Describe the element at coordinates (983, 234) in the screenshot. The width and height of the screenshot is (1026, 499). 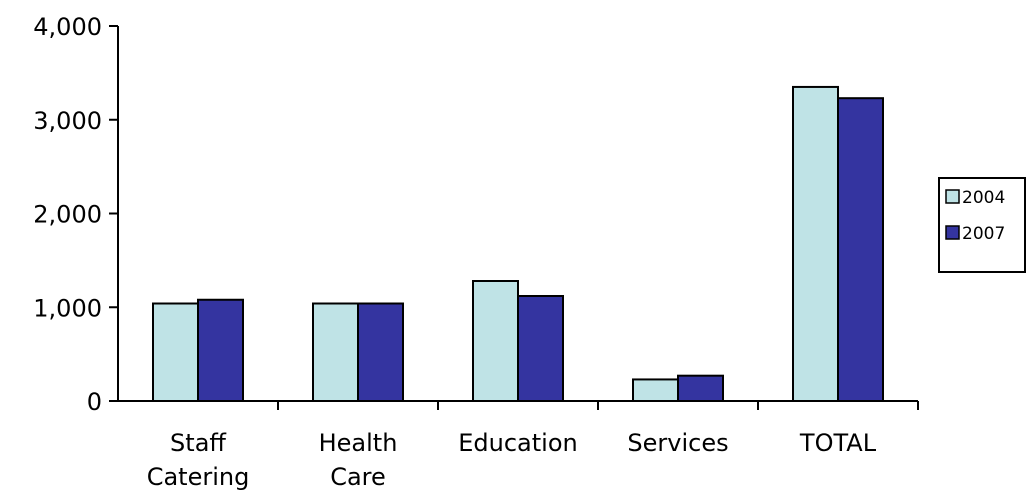
I see `legend-label: 2007` at that location.